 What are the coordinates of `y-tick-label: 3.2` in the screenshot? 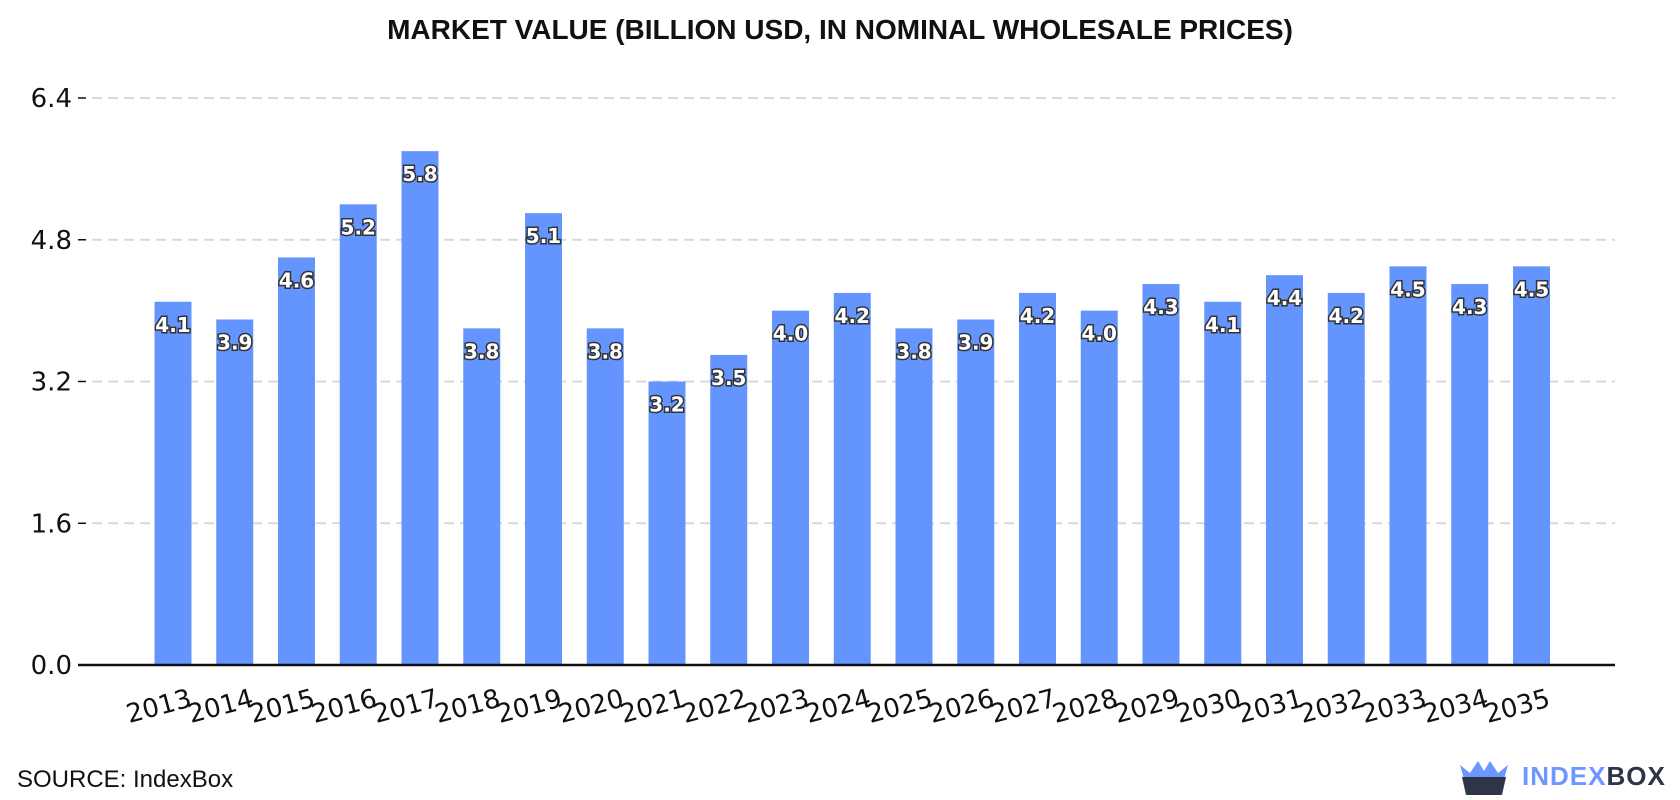 It's located at (51, 383).